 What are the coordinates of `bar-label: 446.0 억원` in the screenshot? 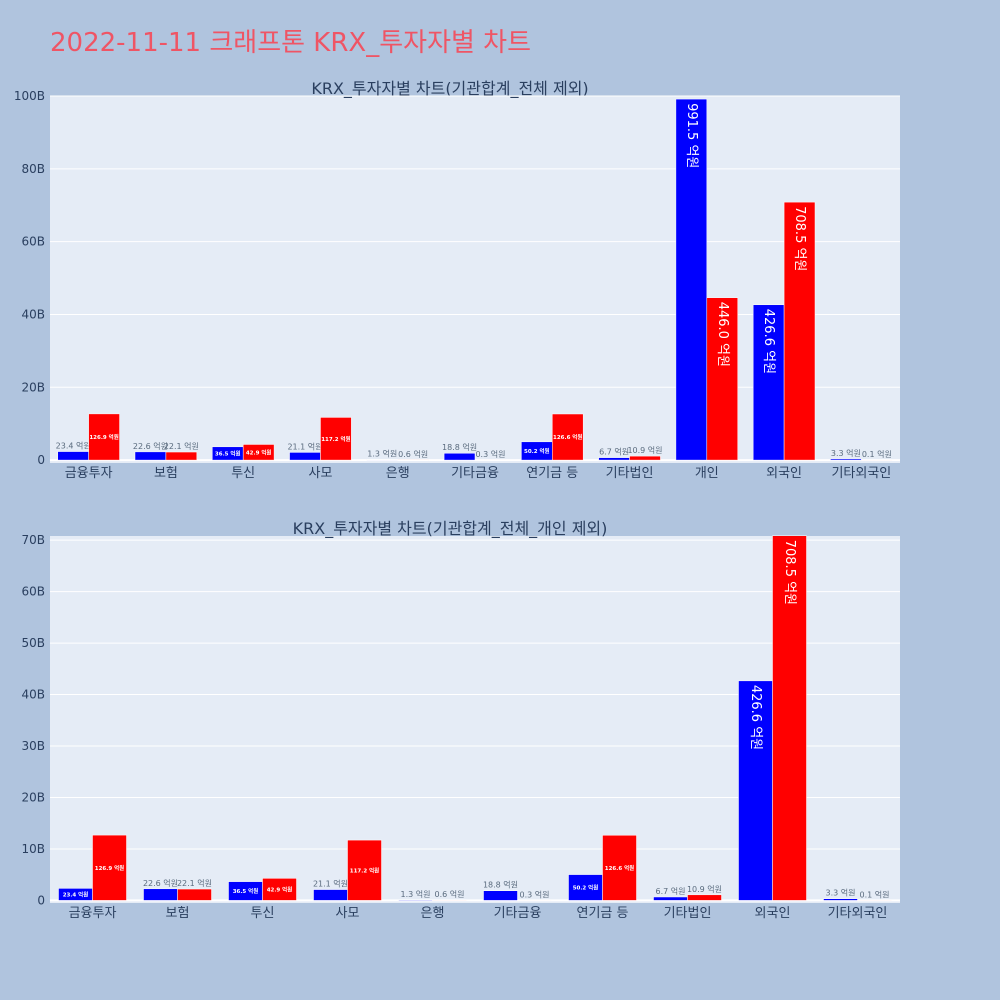 It's located at (722, 334).